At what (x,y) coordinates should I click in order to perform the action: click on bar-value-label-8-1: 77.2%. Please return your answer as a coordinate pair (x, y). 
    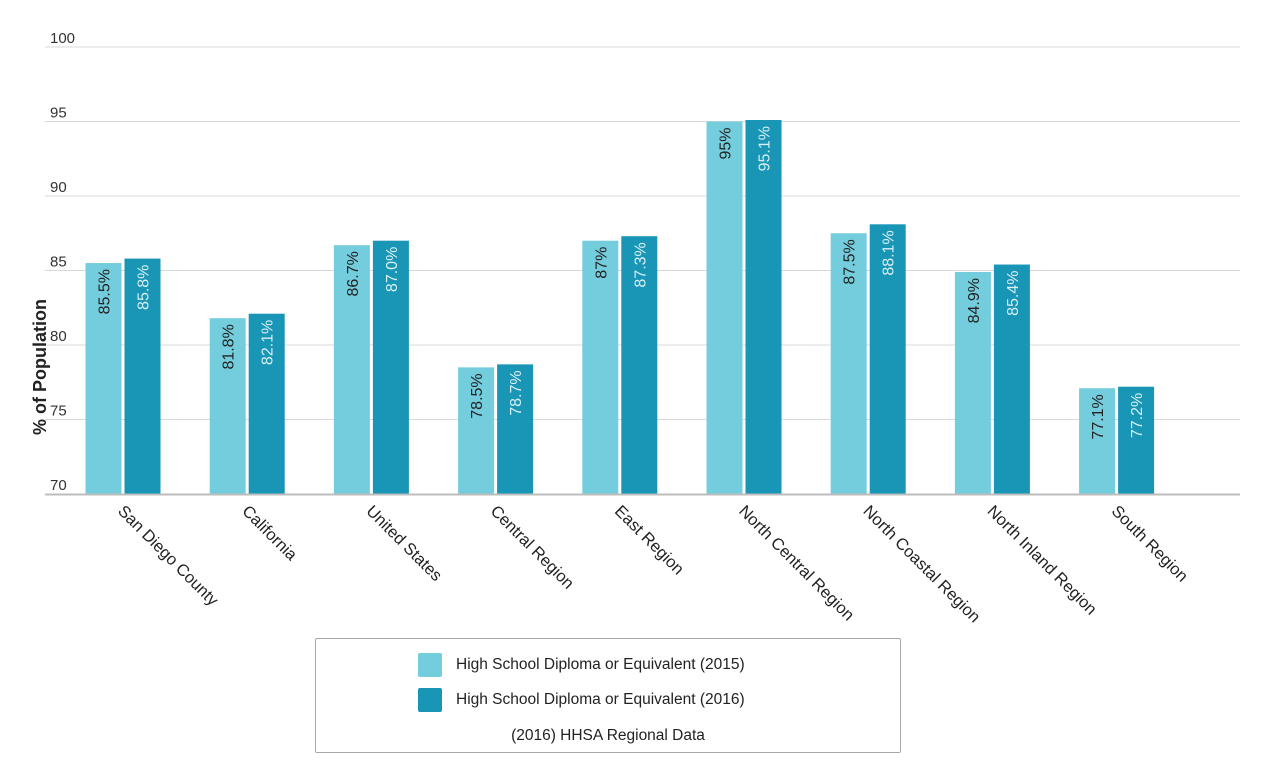
    Looking at the image, I should click on (1137, 415).